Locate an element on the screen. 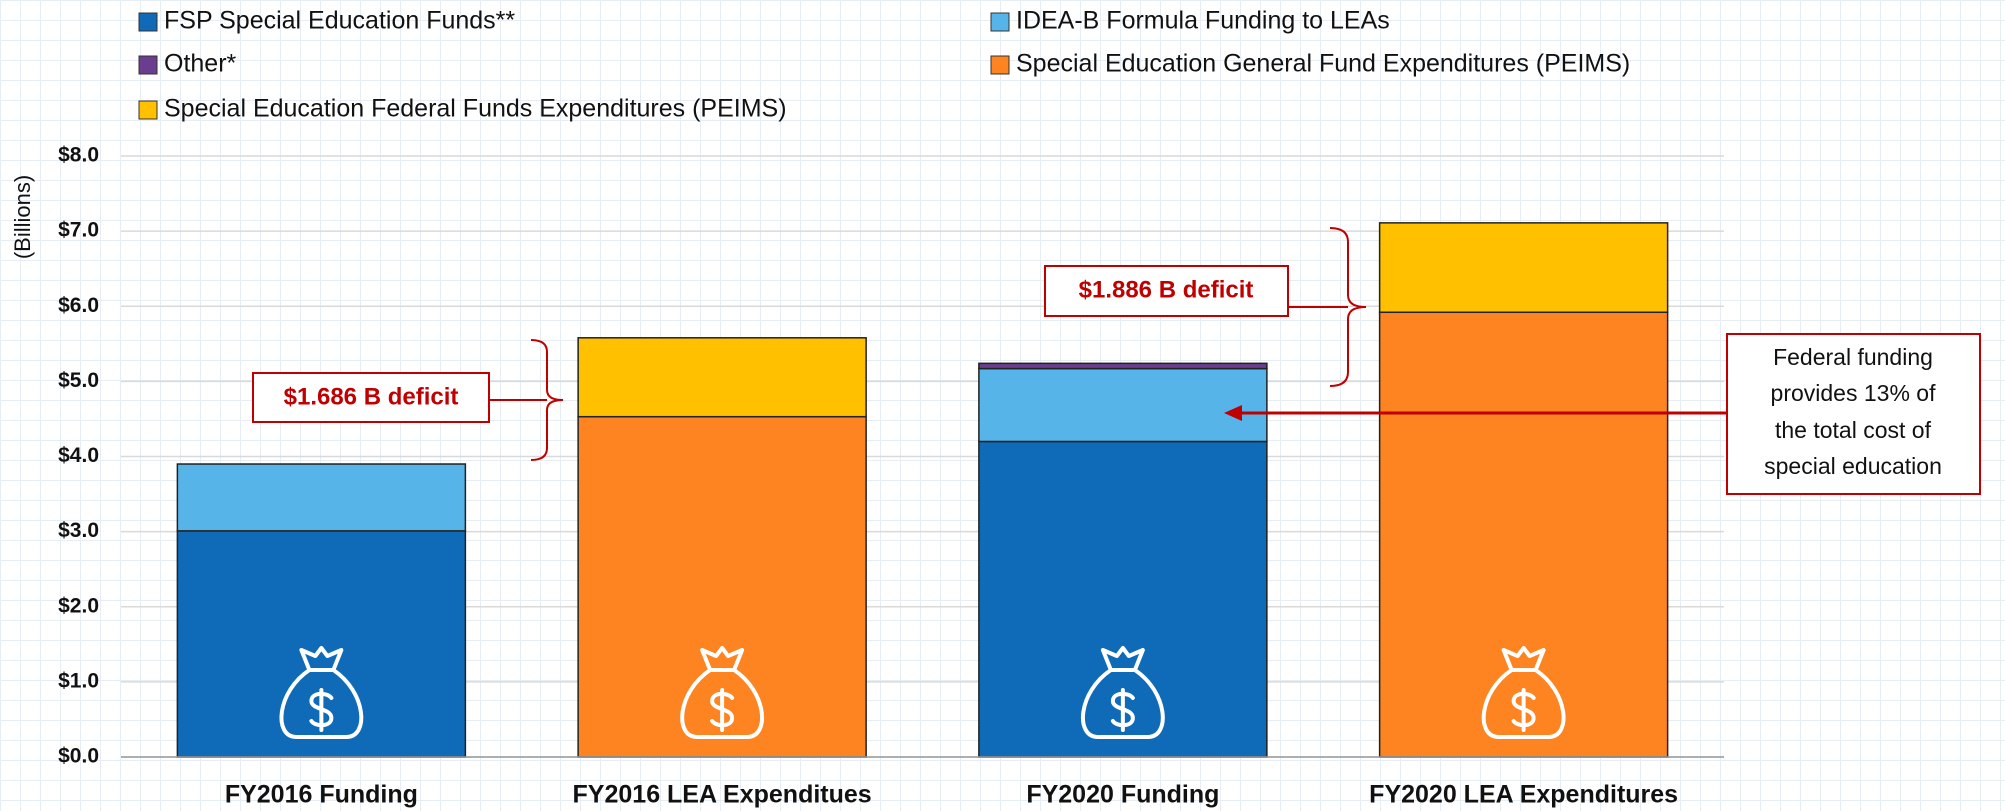 The image size is (2005, 811). annotation: $1.686 B deficit is located at coordinates (371, 396).